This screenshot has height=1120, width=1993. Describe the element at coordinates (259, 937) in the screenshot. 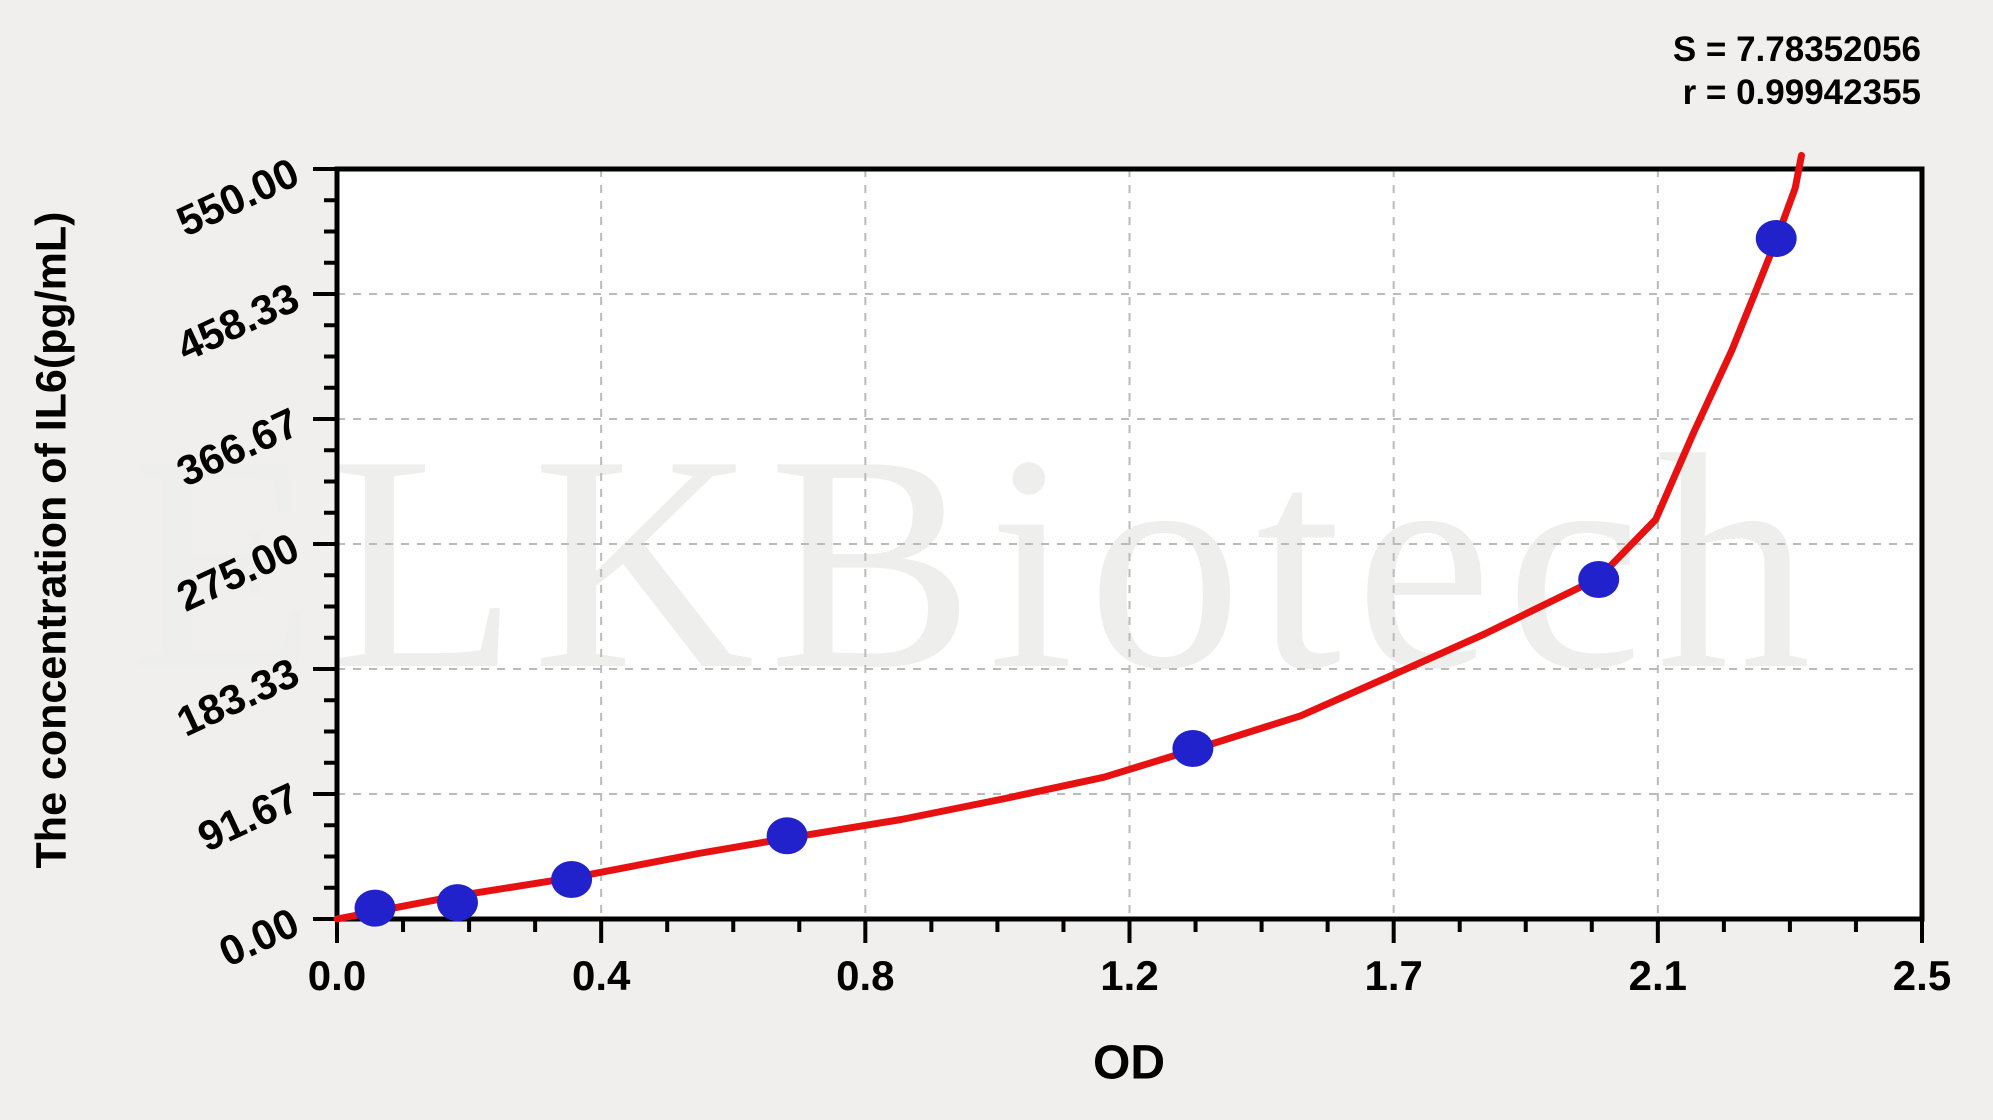

I see `y-tick-label: 0.00` at that location.